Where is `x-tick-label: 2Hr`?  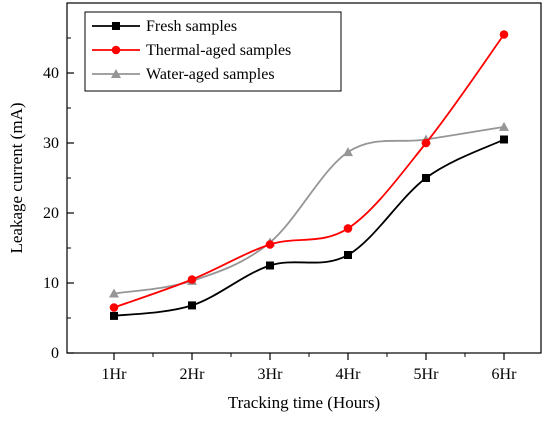 x-tick-label: 2Hr is located at coordinates (193, 374).